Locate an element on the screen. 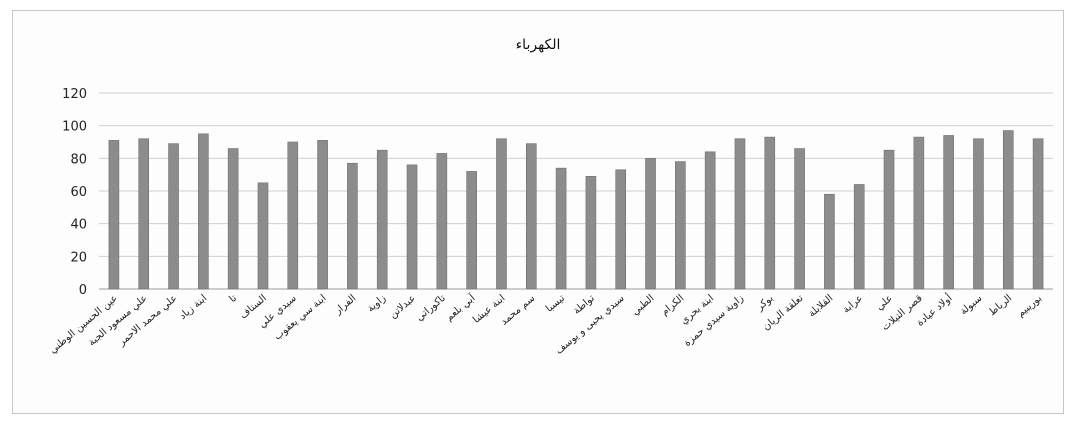 This screenshot has width=1078, height=424. x-category-label: الرباط is located at coordinates (1000, 305).